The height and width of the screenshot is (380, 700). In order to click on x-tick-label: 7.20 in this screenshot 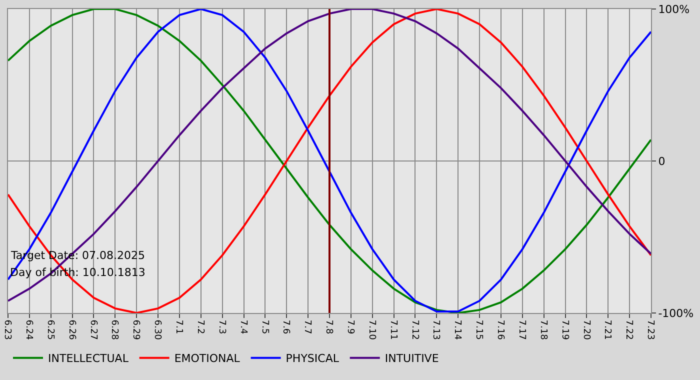, I will do `click(585, 330)`.